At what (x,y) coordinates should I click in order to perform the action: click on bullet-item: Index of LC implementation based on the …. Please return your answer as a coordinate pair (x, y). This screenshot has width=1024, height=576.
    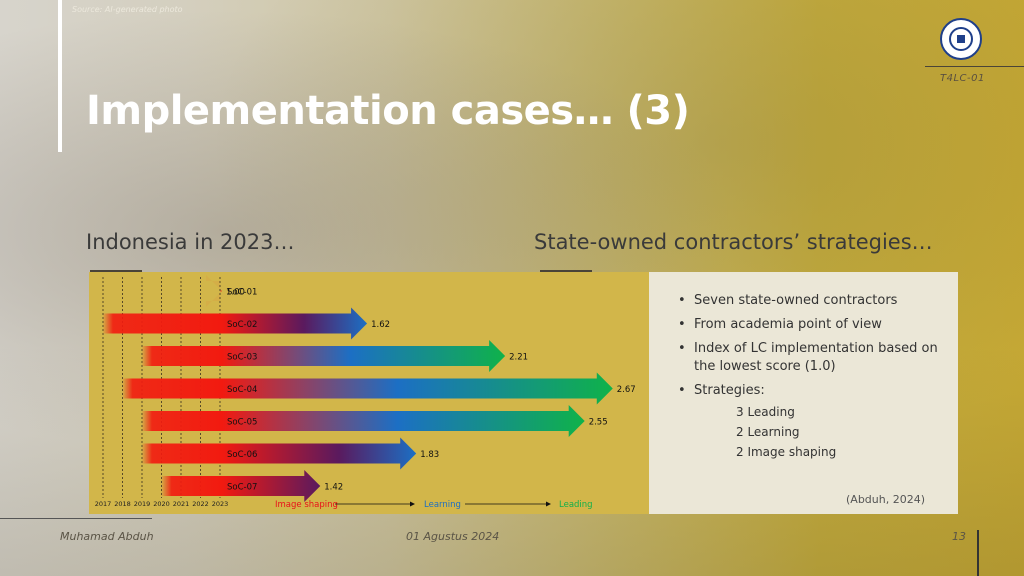
    Looking at the image, I should click on (808, 358).